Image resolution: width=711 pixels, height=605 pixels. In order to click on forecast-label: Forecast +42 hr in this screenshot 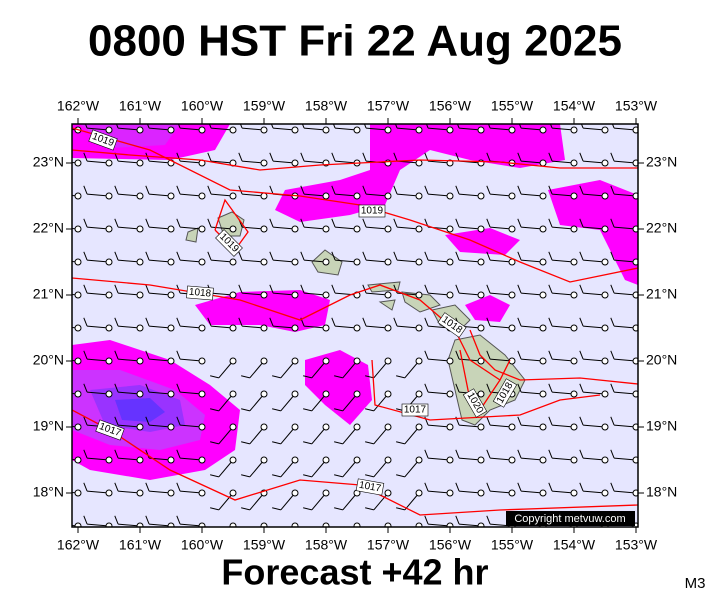, I will do `click(354, 572)`.